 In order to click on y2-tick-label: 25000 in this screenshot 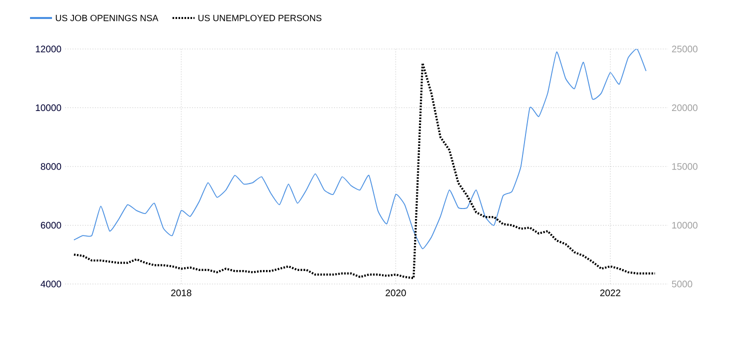, I will do `click(685, 49)`.